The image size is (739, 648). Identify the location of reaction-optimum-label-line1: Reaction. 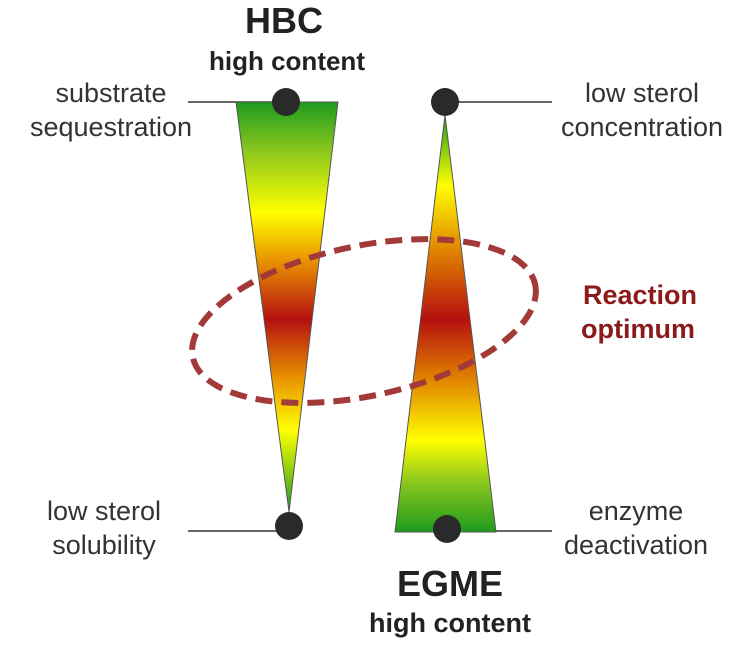
(640, 295).